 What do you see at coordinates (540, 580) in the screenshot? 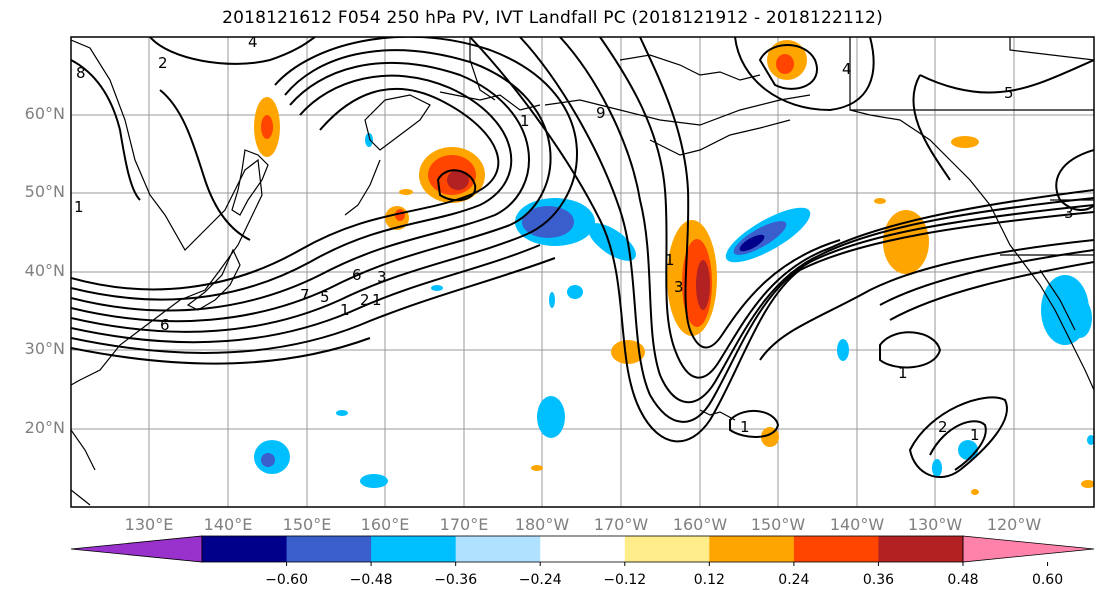
I see `colorbar-tick-label: −0.24` at bounding box center [540, 580].